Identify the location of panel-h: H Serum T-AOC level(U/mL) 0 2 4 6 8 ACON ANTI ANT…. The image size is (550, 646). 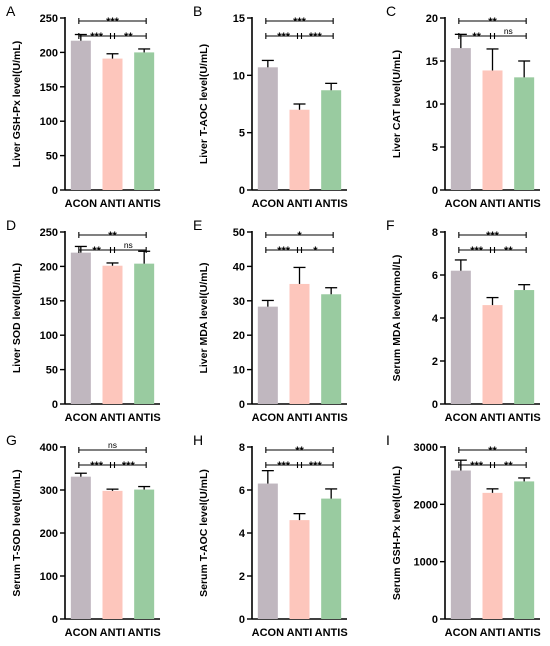
(270, 535).